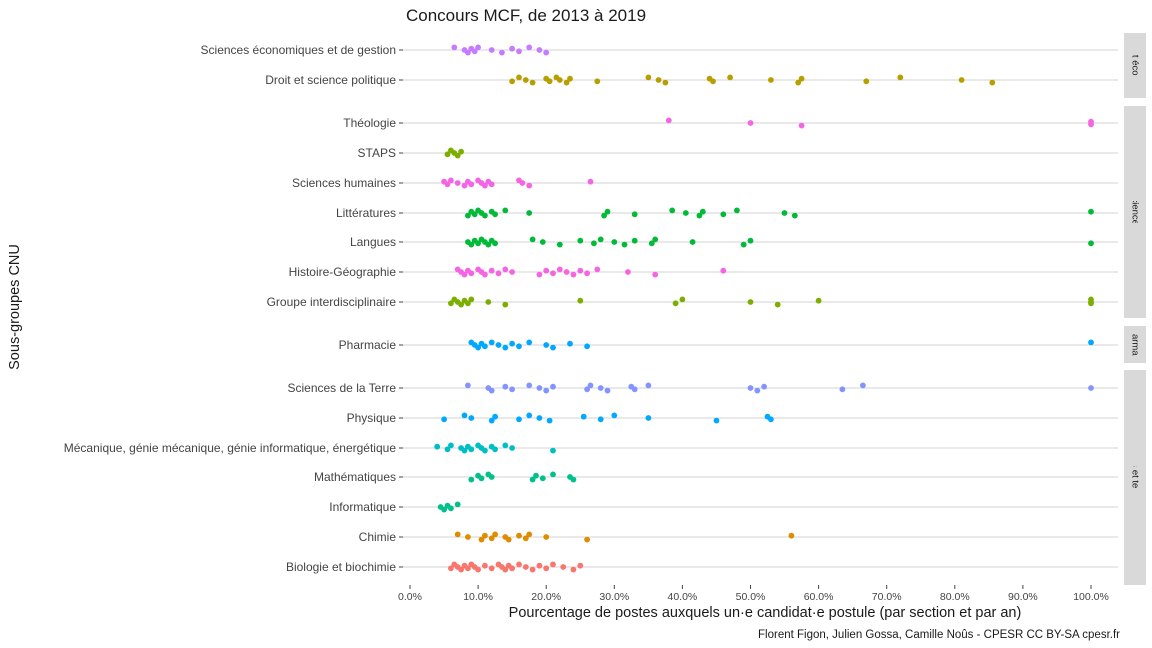  Describe the element at coordinates (343, 272) in the screenshot. I see `category-label-histoire-geographie: Histoire-Géographie` at that location.